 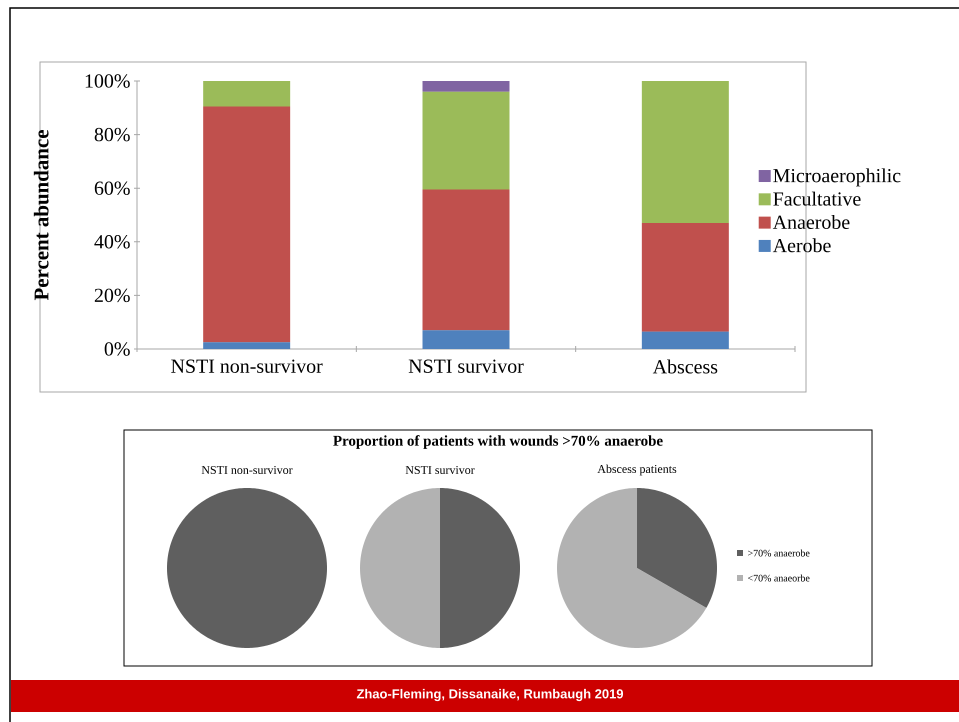 I want to click on chart-subtitle: NSTI survivor, so click(x=440, y=470).